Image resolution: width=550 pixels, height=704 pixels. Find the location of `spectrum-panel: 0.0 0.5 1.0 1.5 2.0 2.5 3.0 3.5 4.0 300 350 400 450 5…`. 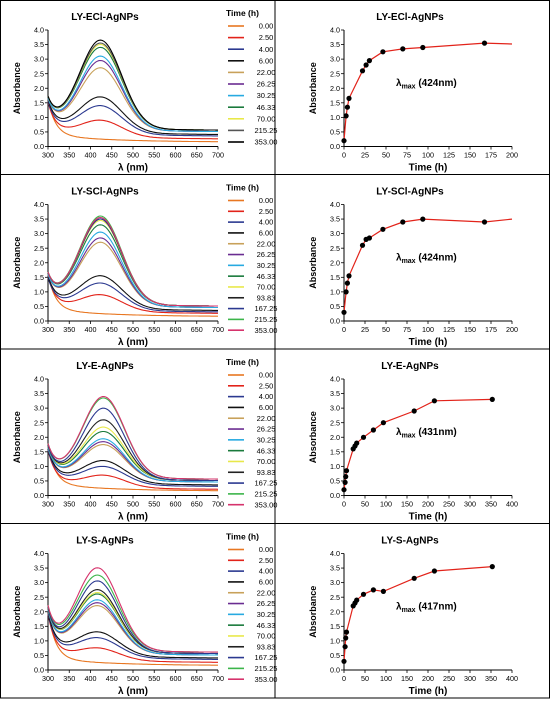

spectrum-panel: 0.0 0.5 1.0 1.5 2.0 2.5 3.0 3.5 4.0 300 350 400 450 5… is located at coordinates (144, 440).